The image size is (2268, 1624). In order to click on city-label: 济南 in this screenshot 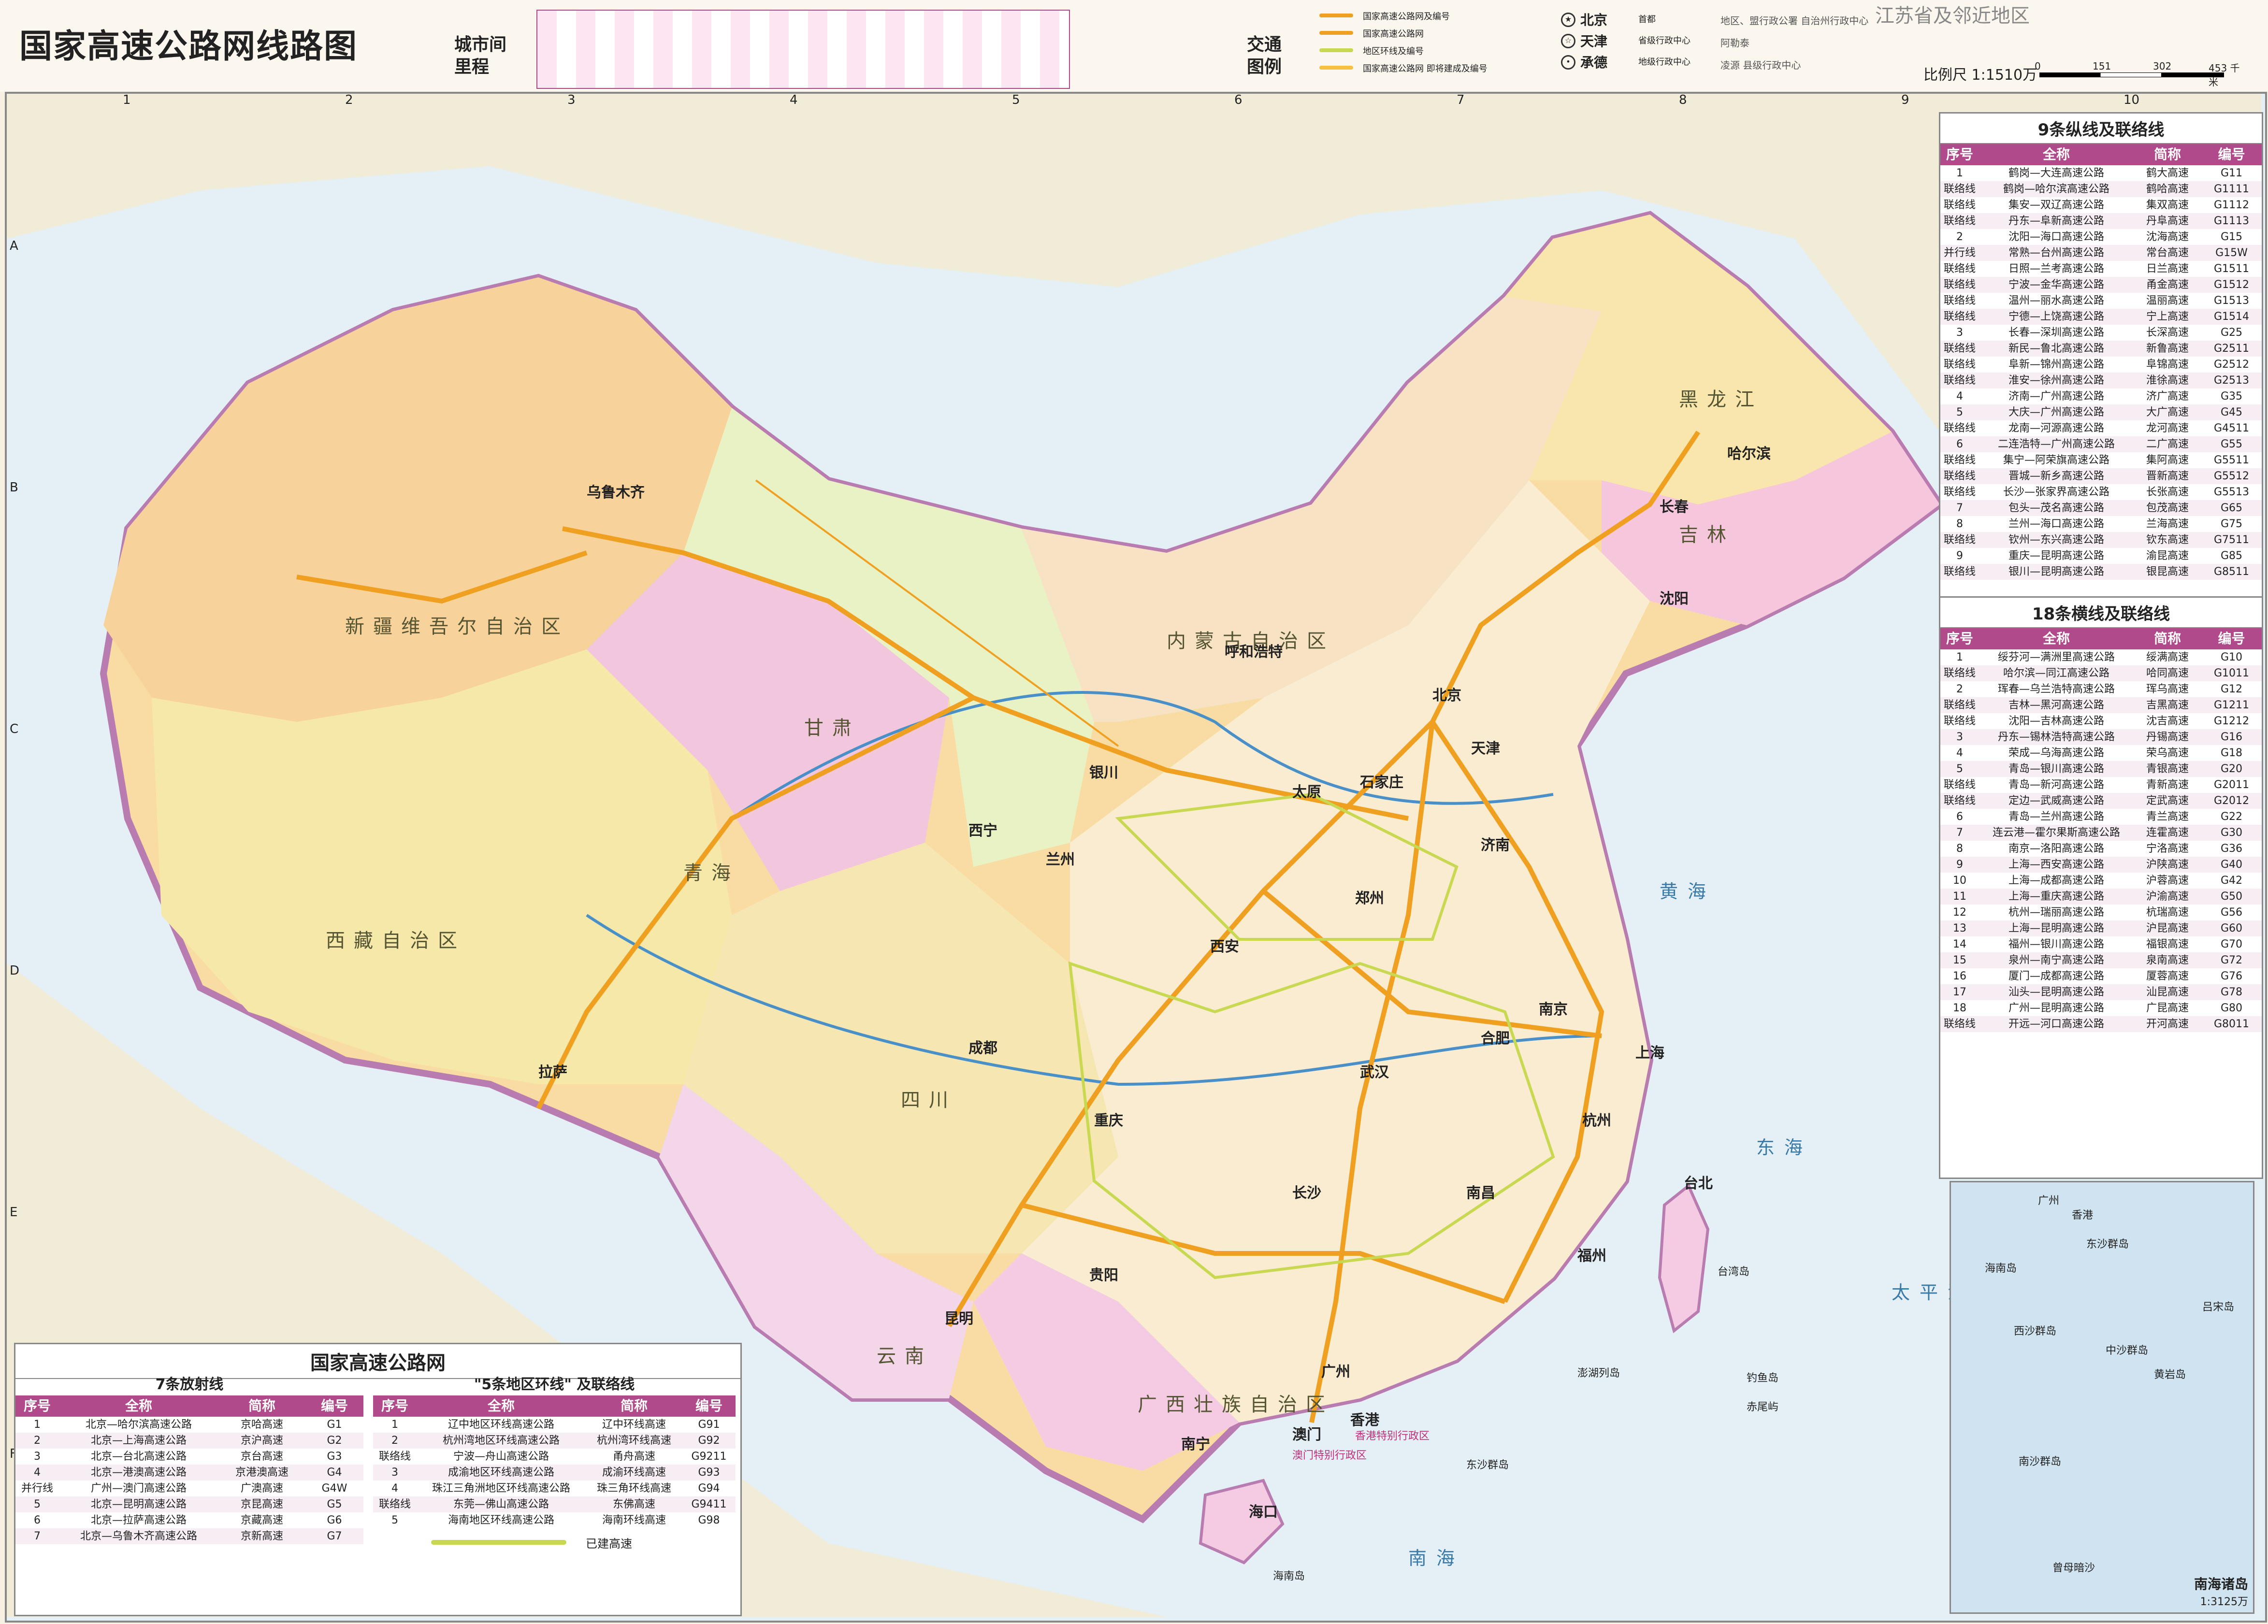, I will do `click(1495, 845)`.